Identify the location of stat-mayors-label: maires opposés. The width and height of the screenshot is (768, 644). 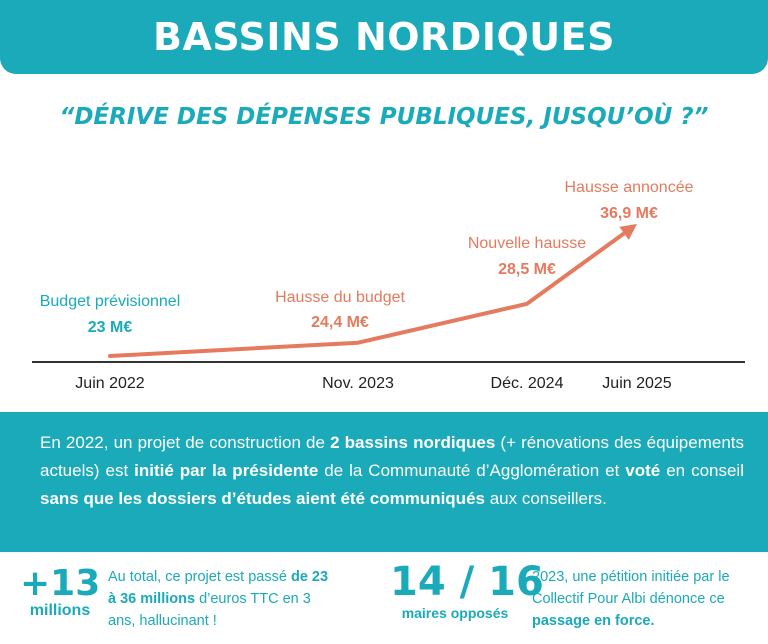
(455, 613).